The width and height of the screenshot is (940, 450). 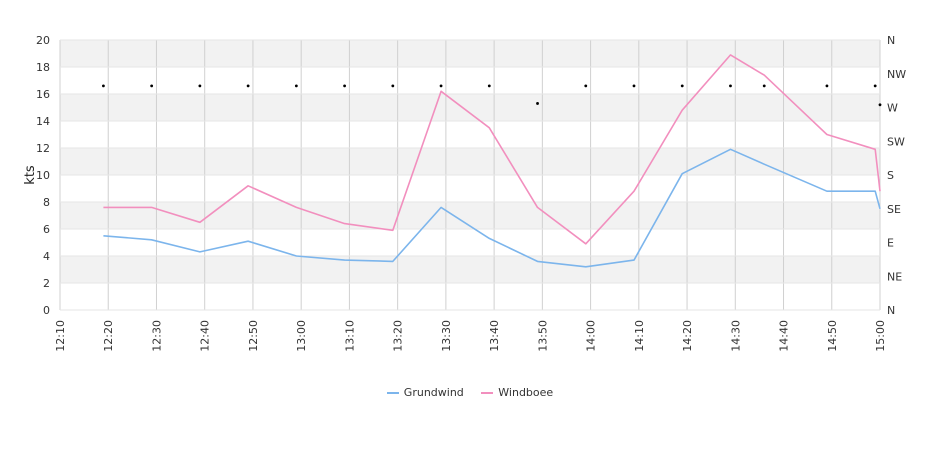 I want to click on direction-markers, so click(x=492, y=95).